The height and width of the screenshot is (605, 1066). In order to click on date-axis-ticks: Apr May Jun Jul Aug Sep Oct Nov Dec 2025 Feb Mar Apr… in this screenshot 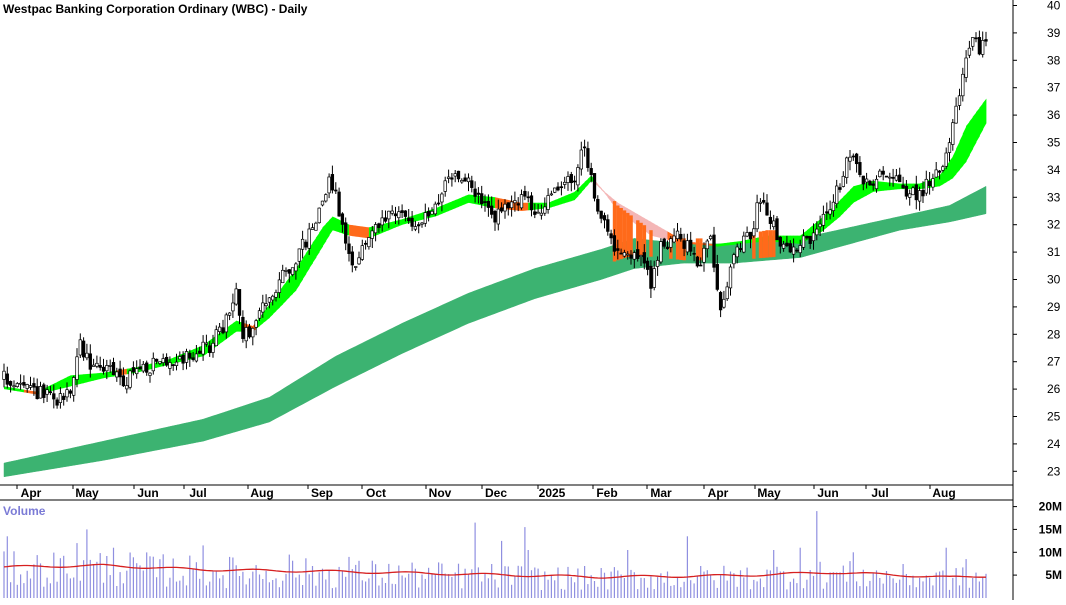, I will do `click(486, 492)`.